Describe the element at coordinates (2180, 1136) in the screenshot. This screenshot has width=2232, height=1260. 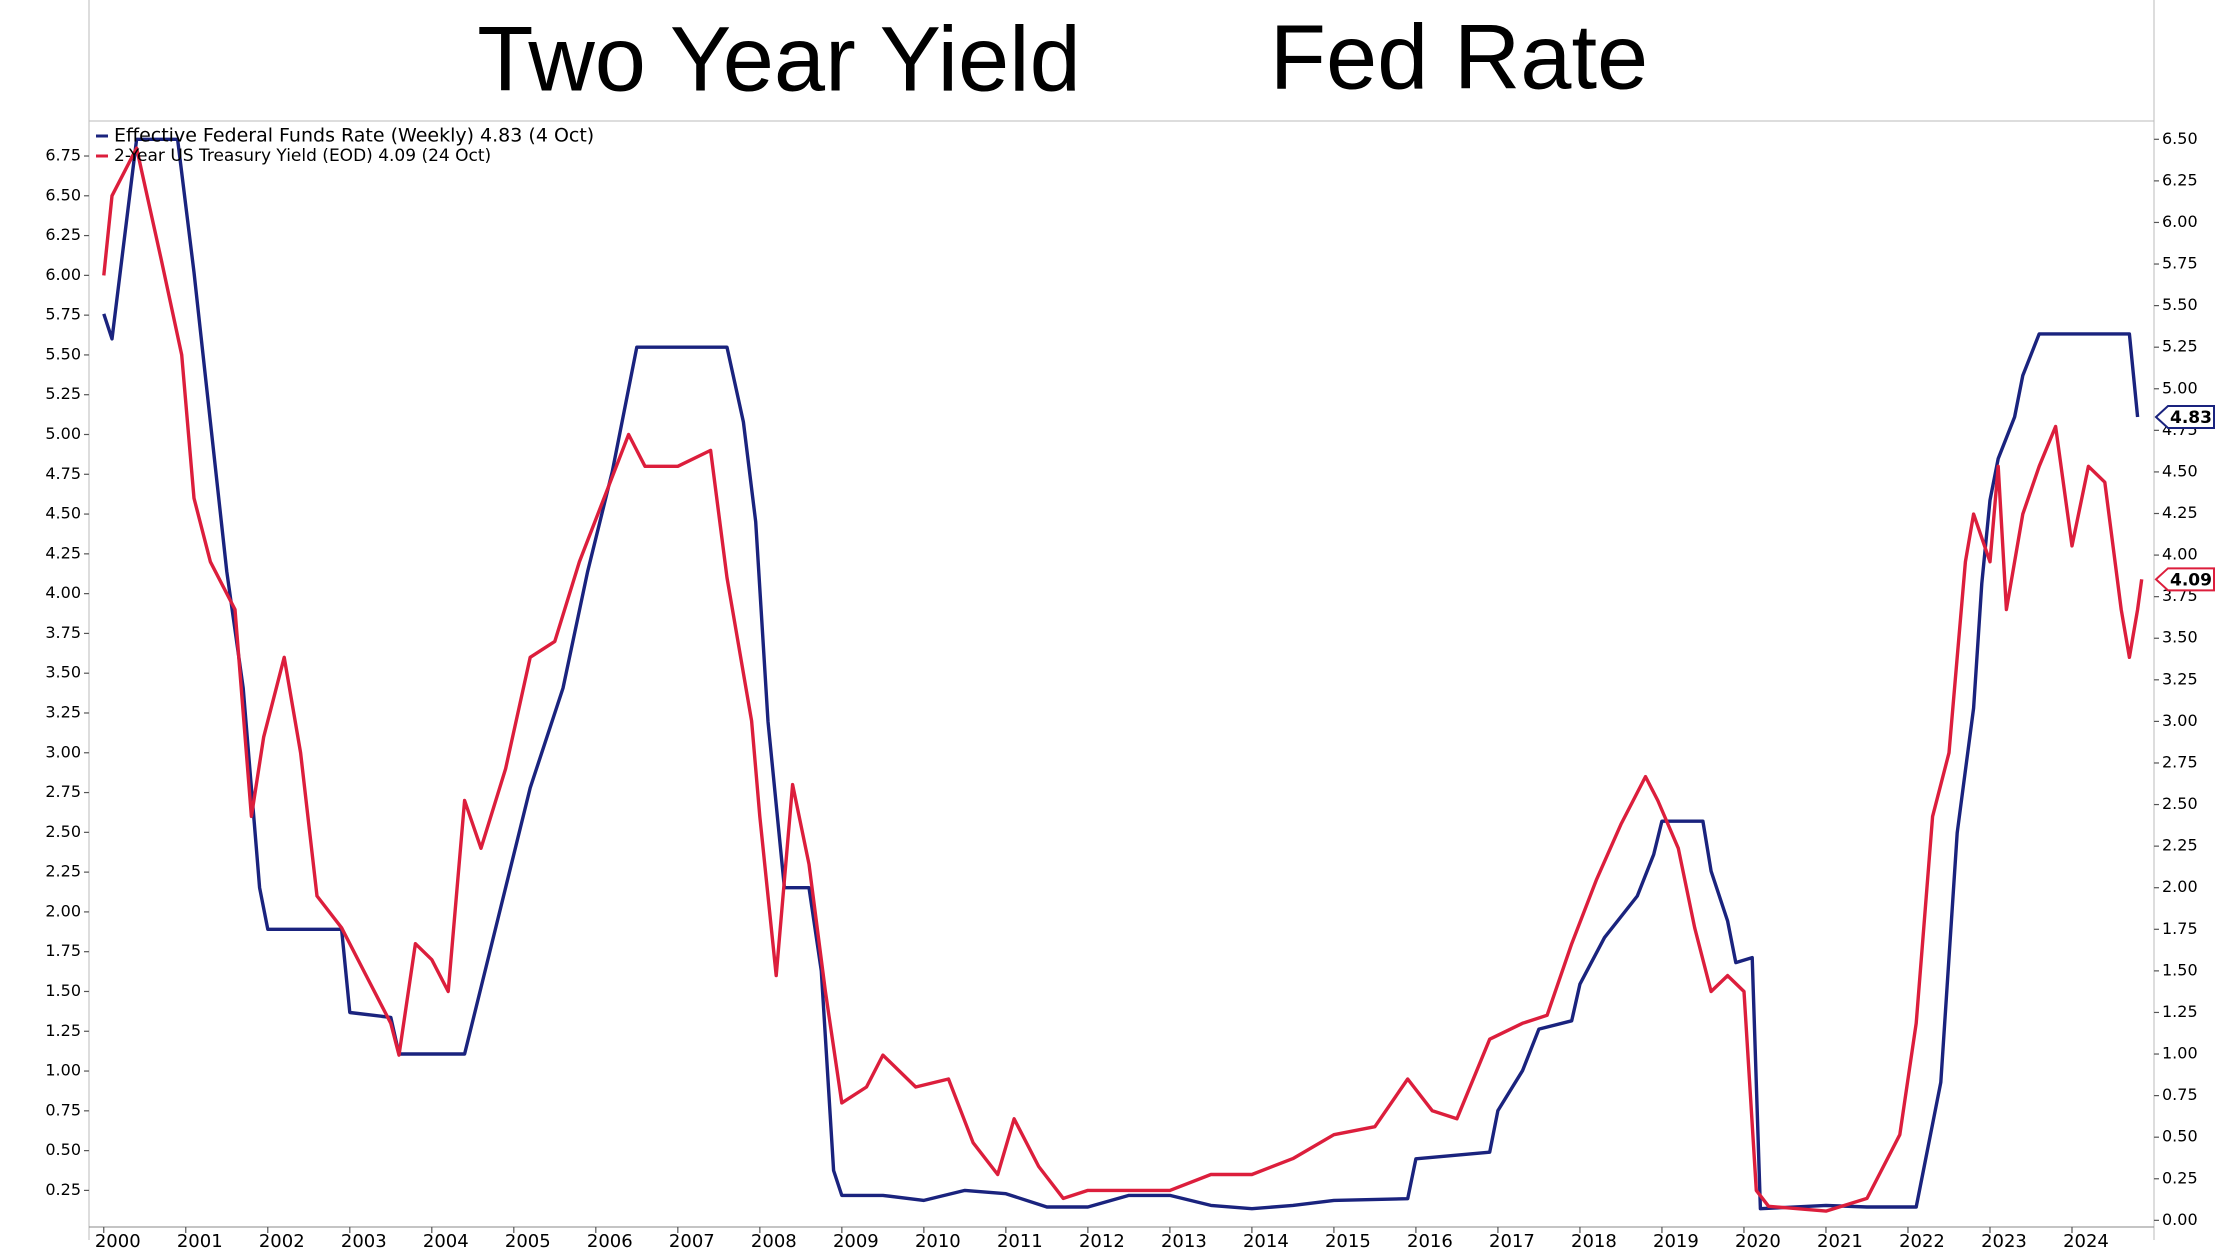
I see `y2-tick-label: 0.50` at that location.